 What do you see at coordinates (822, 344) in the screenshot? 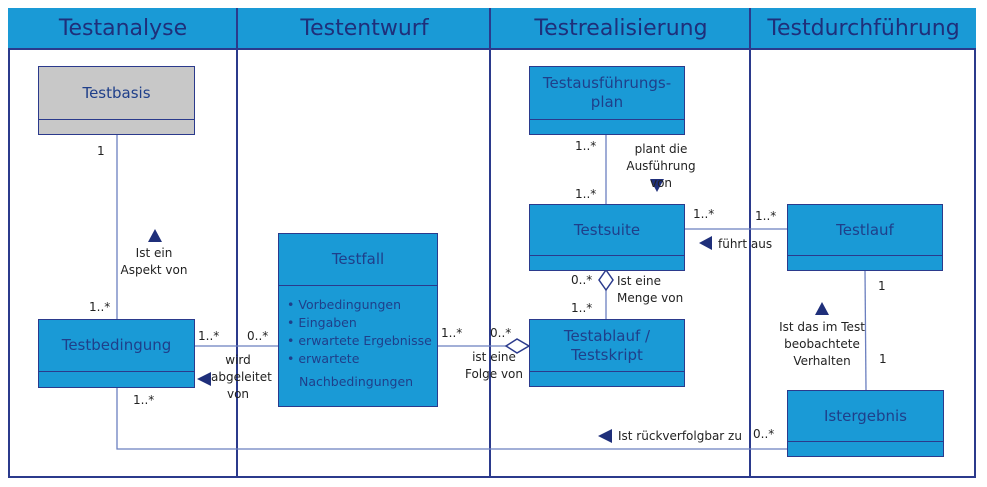
I see `label-verhalten: Ist das im Test beobachtete Verhalten` at bounding box center [822, 344].